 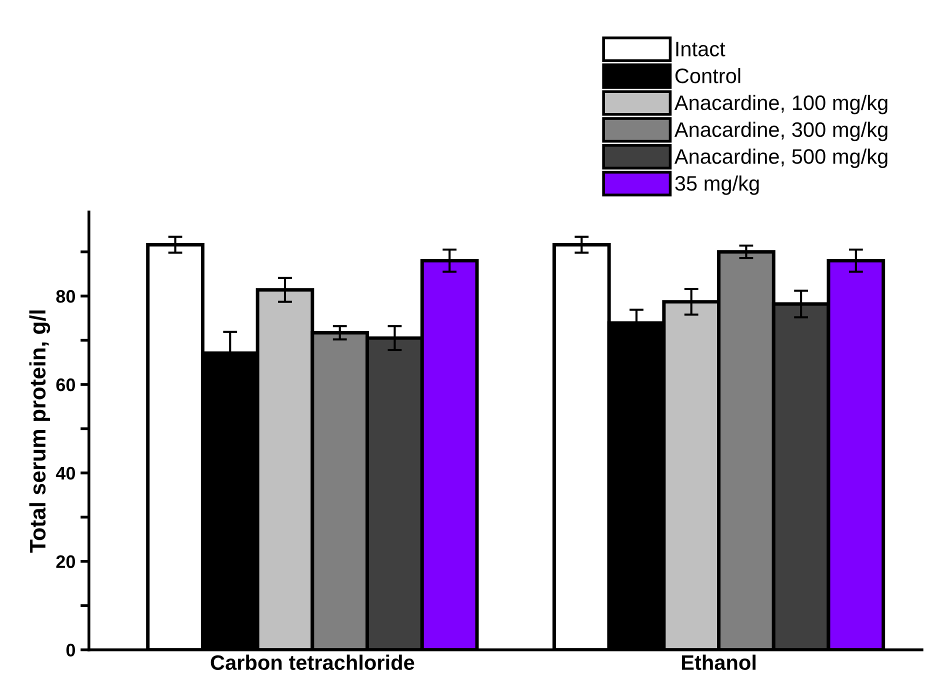 What do you see at coordinates (312, 662) in the screenshot?
I see `x-tick-label: Carbon tetrachloride` at bounding box center [312, 662].